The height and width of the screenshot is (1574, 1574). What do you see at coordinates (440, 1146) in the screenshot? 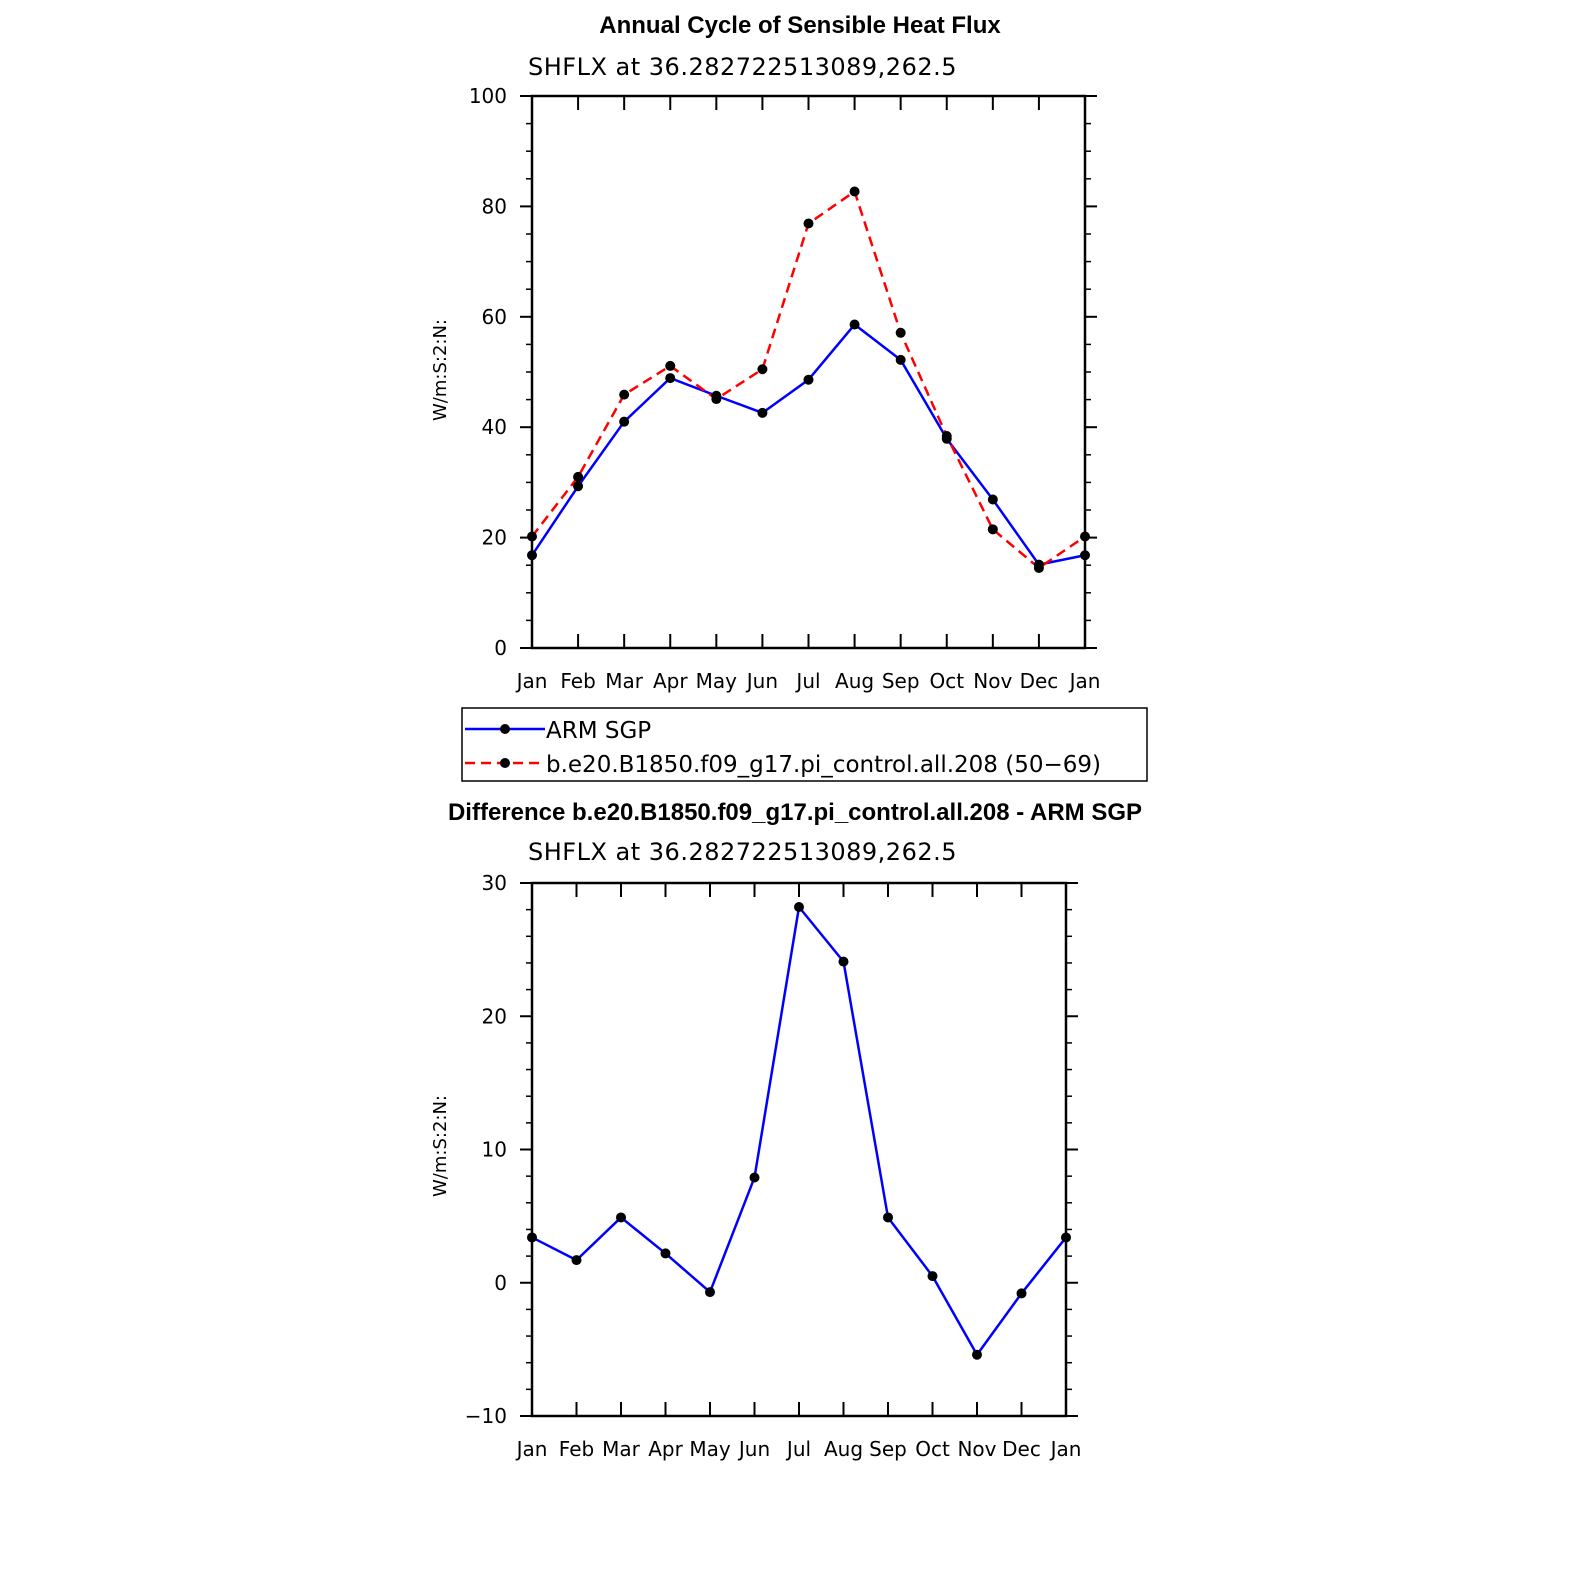
I see `chart-2-ylabel: W/m:S:2:N:` at bounding box center [440, 1146].